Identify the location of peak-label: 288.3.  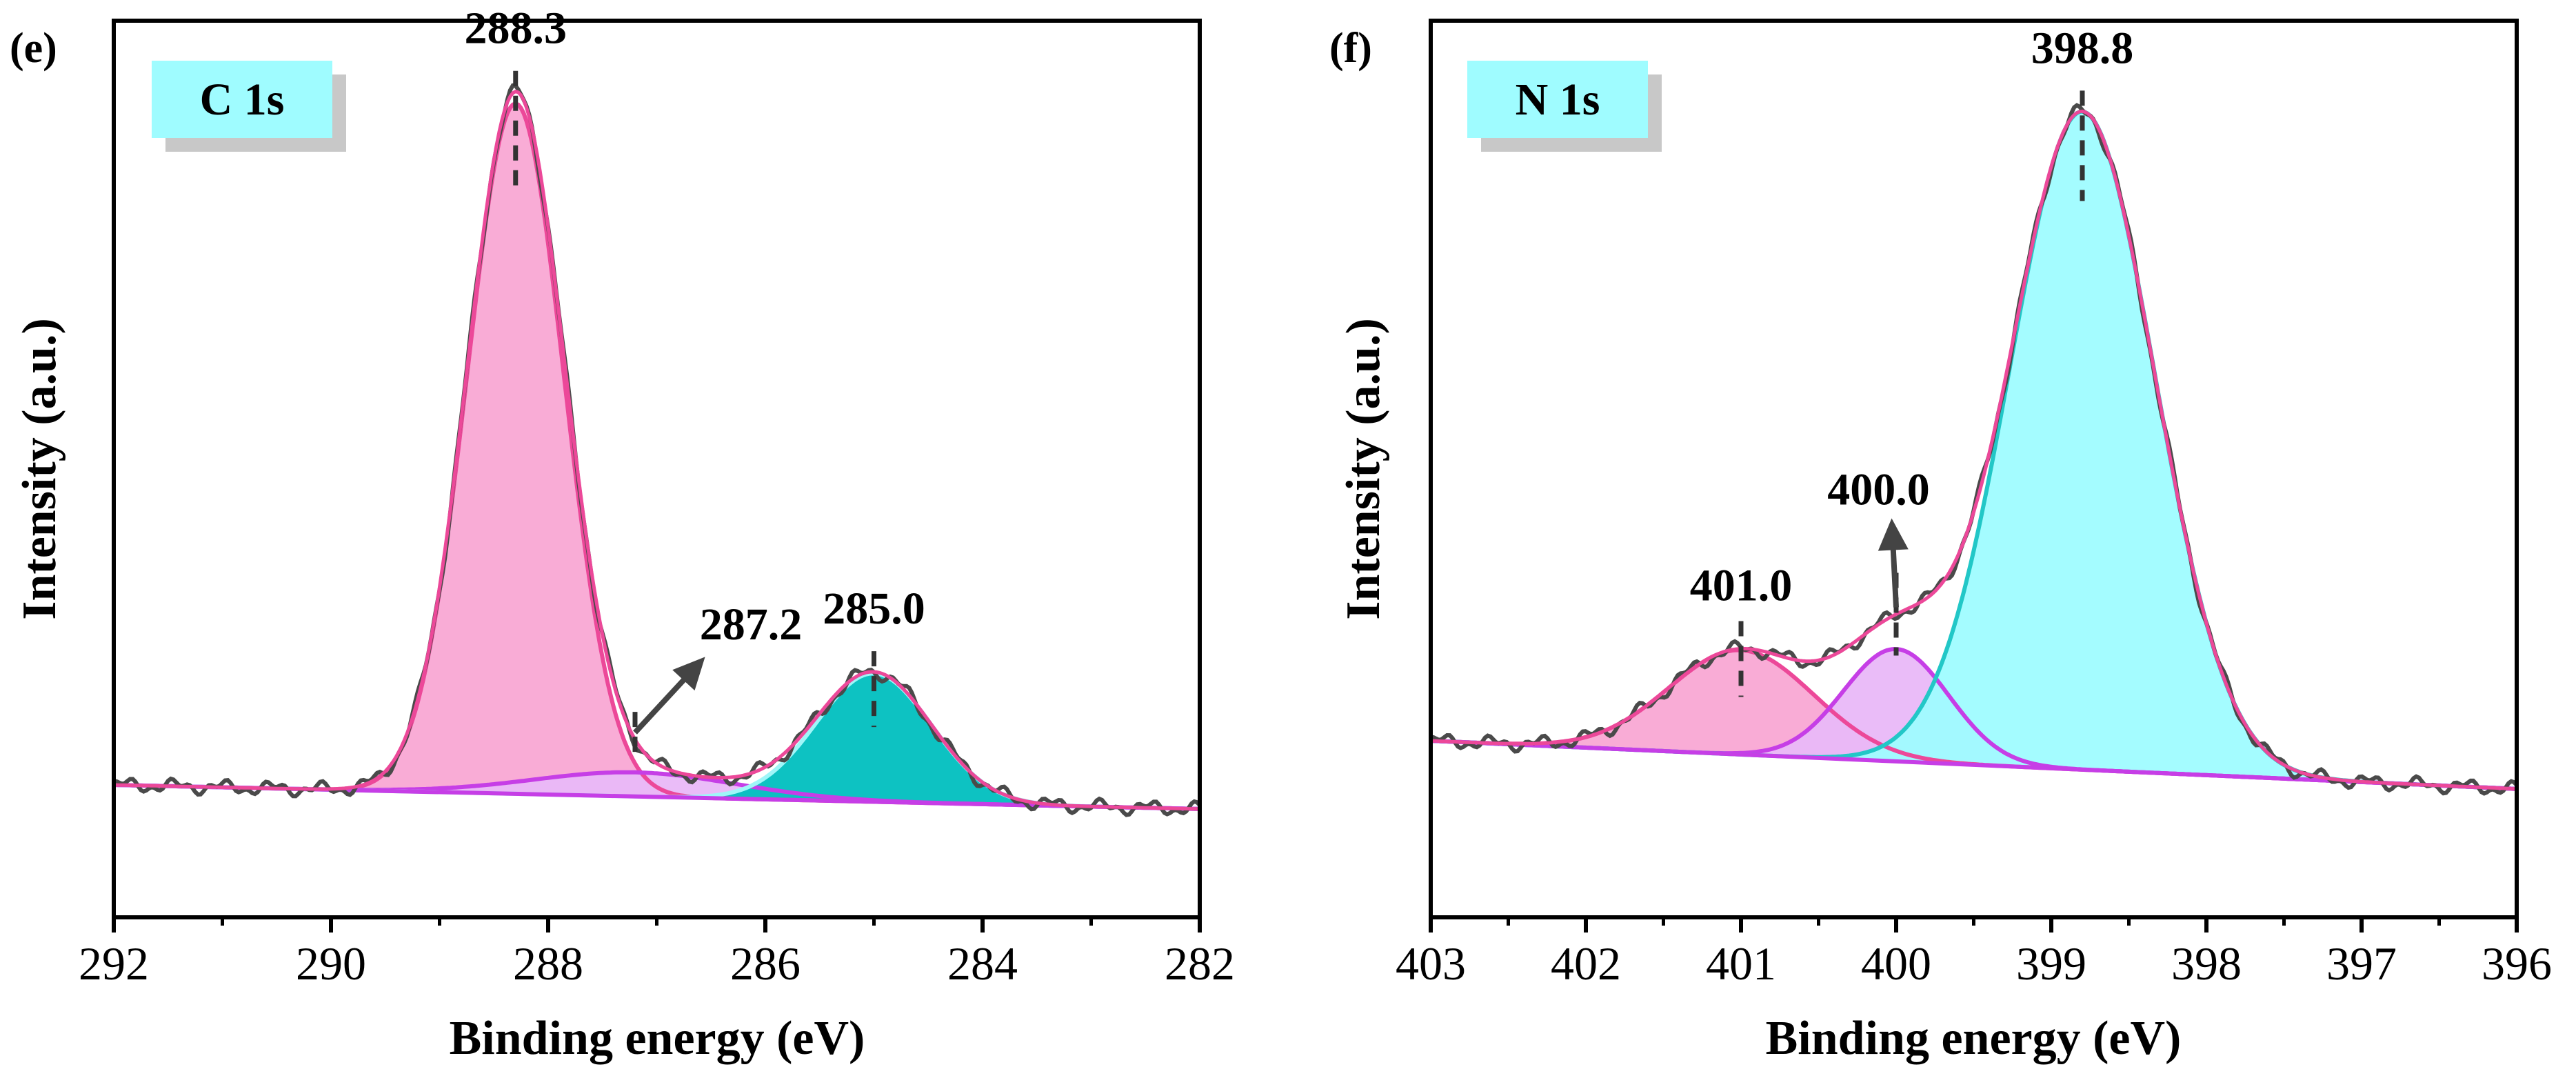
(516, 28).